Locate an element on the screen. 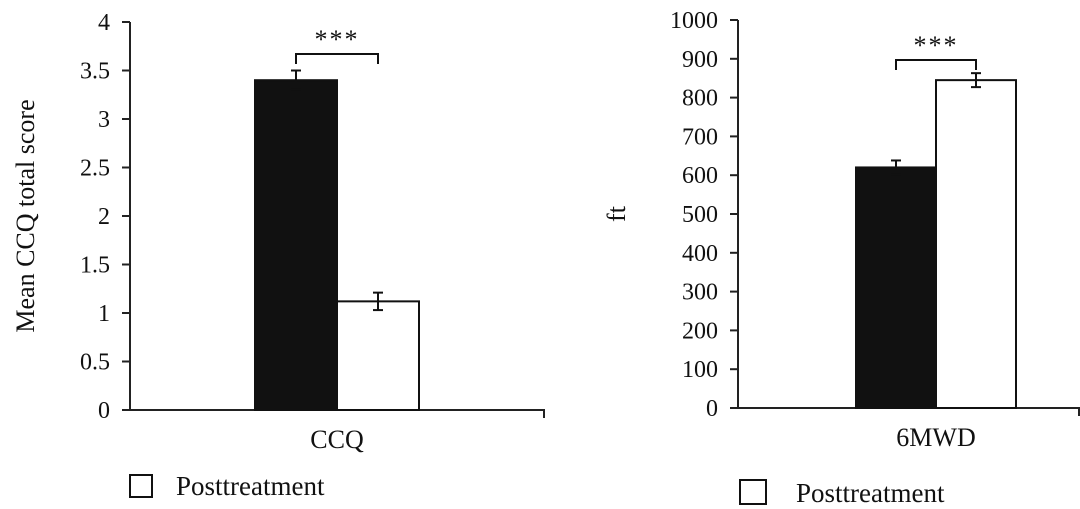  y-tick-label: 900 is located at coordinates (700, 60).